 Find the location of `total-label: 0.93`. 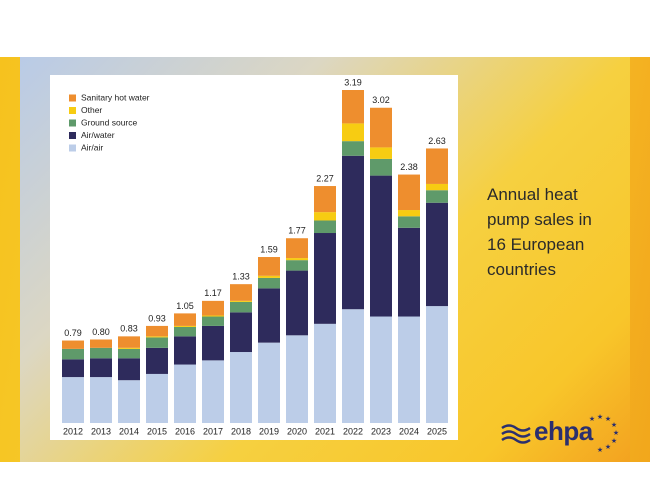

total-label: 0.93 is located at coordinates (157, 318).